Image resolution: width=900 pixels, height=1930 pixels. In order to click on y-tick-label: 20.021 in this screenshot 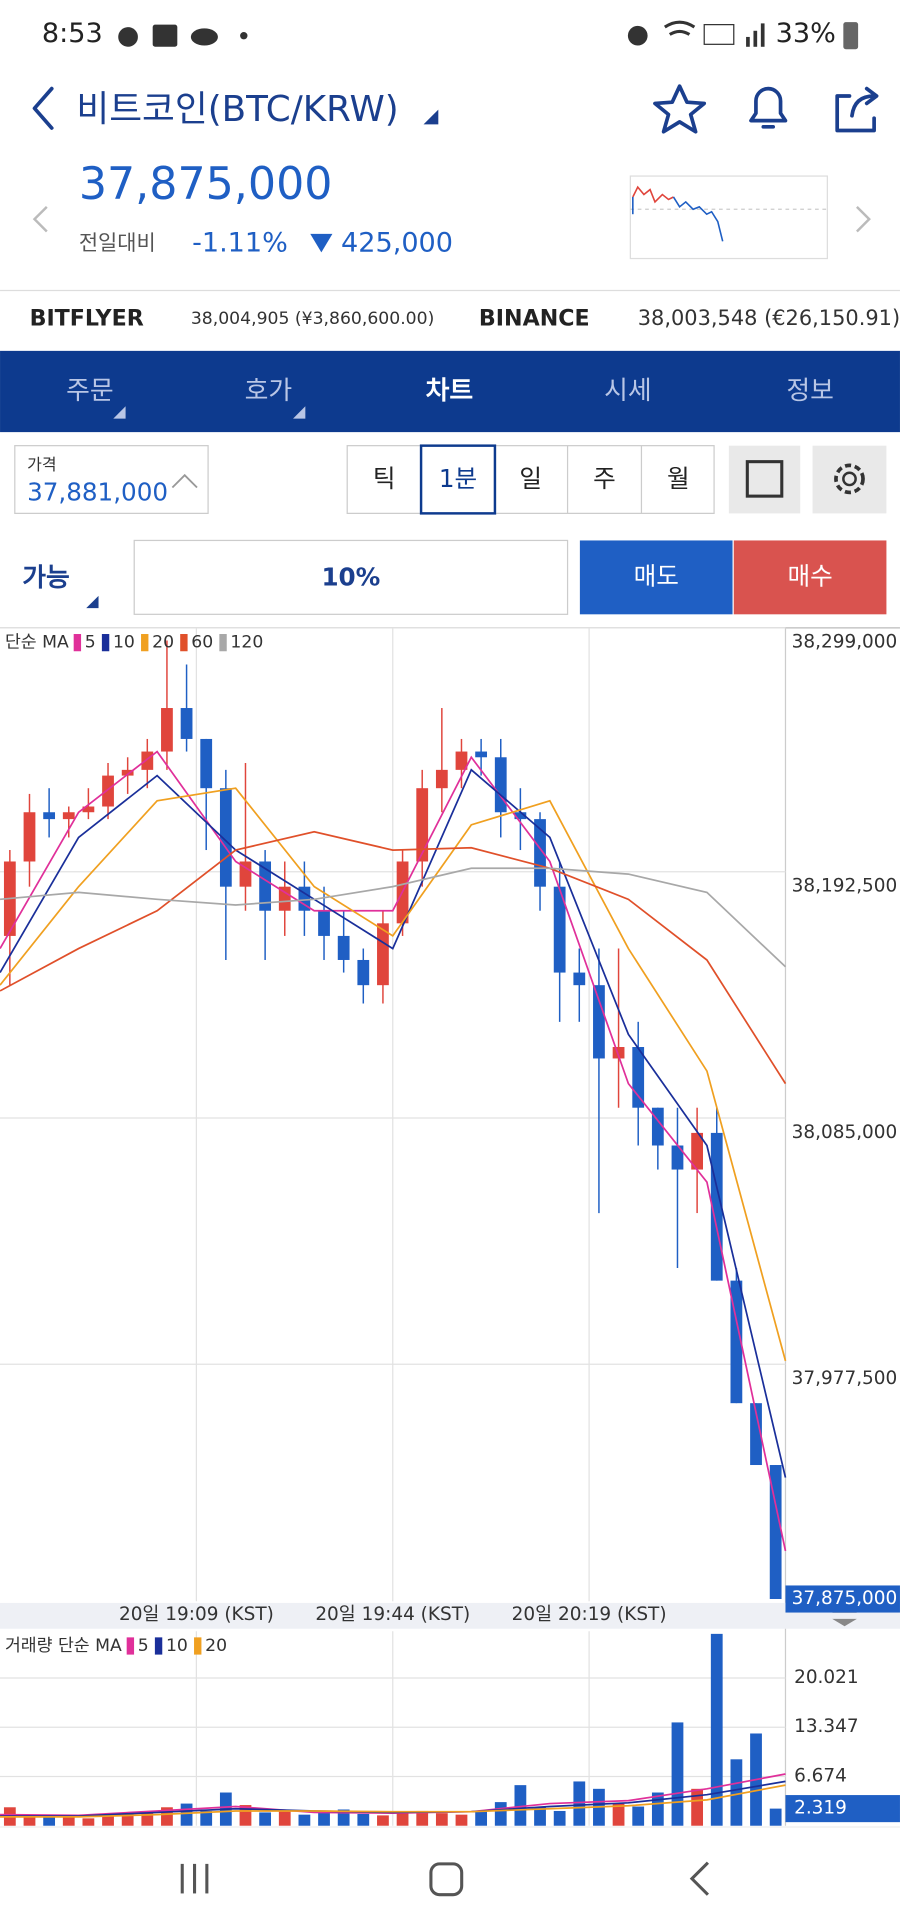, I will do `click(826, 1677)`.